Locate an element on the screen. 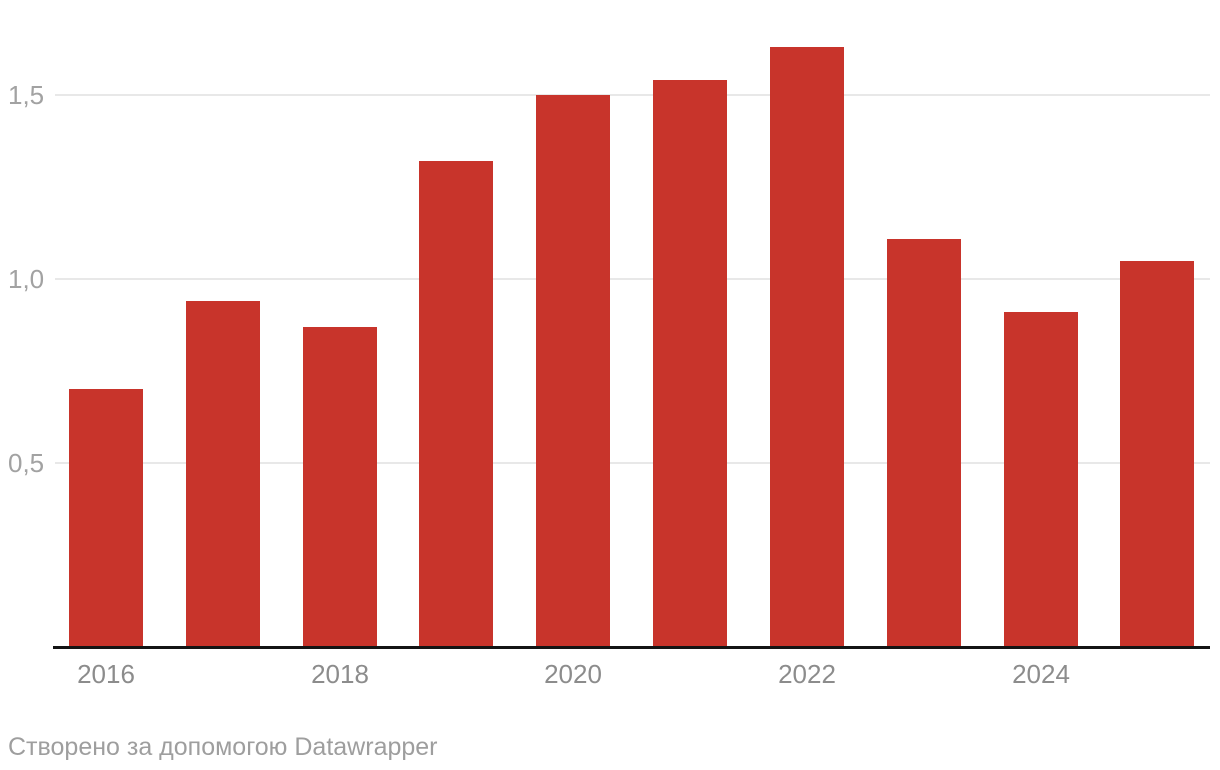  bar-2023 is located at coordinates (924, 443).